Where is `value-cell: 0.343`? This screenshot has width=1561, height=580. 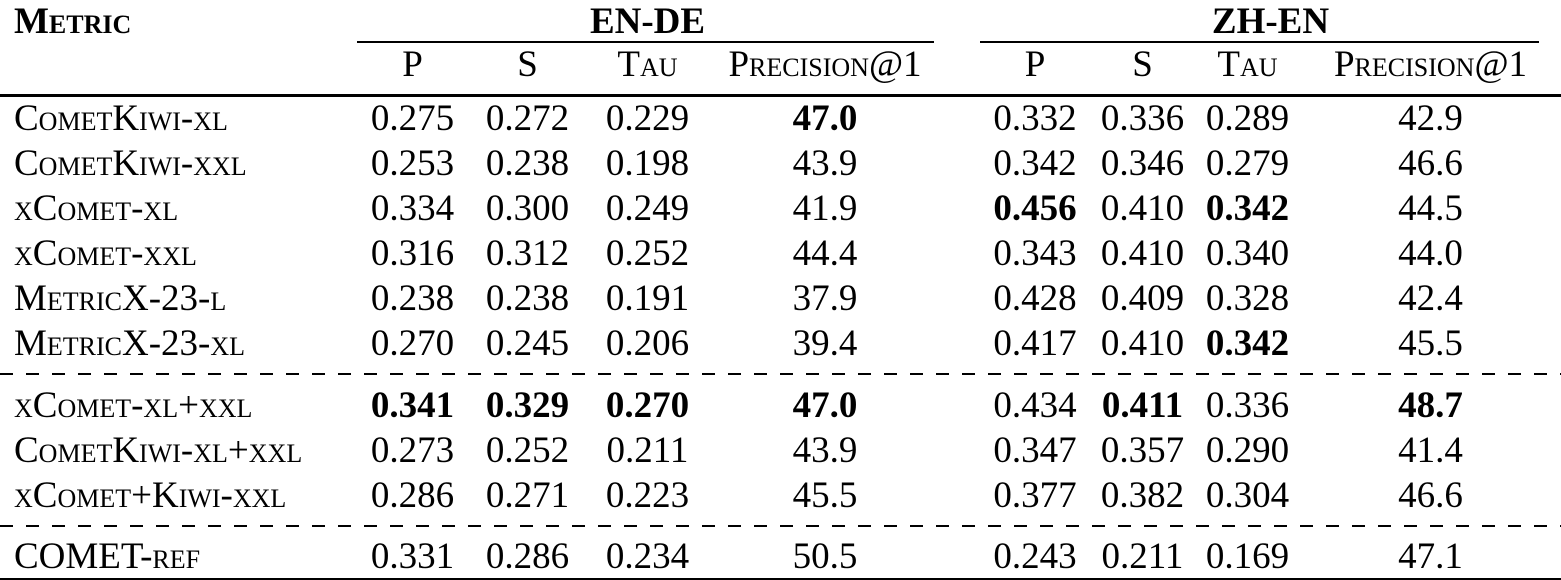 value-cell: 0.343 is located at coordinates (1035, 253).